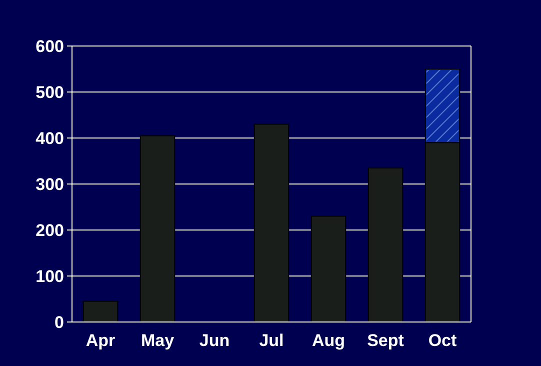 This screenshot has width=541, height=366. Describe the element at coordinates (50, 138) in the screenshot. I see `y-tick-label: 400` at that location.